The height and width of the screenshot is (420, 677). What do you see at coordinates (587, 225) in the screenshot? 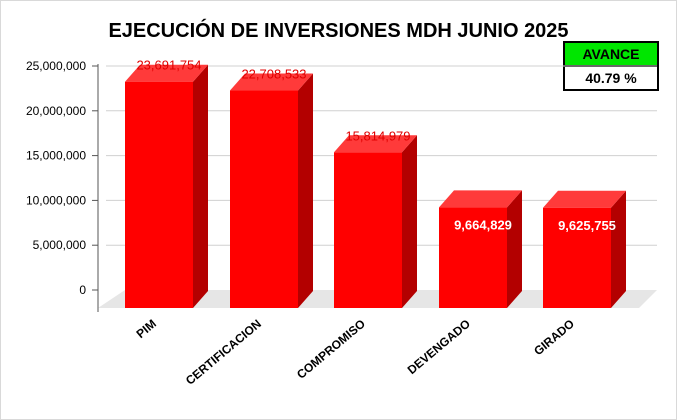
I see `data-label: 9,625,755` at bounding box center [587, 225].